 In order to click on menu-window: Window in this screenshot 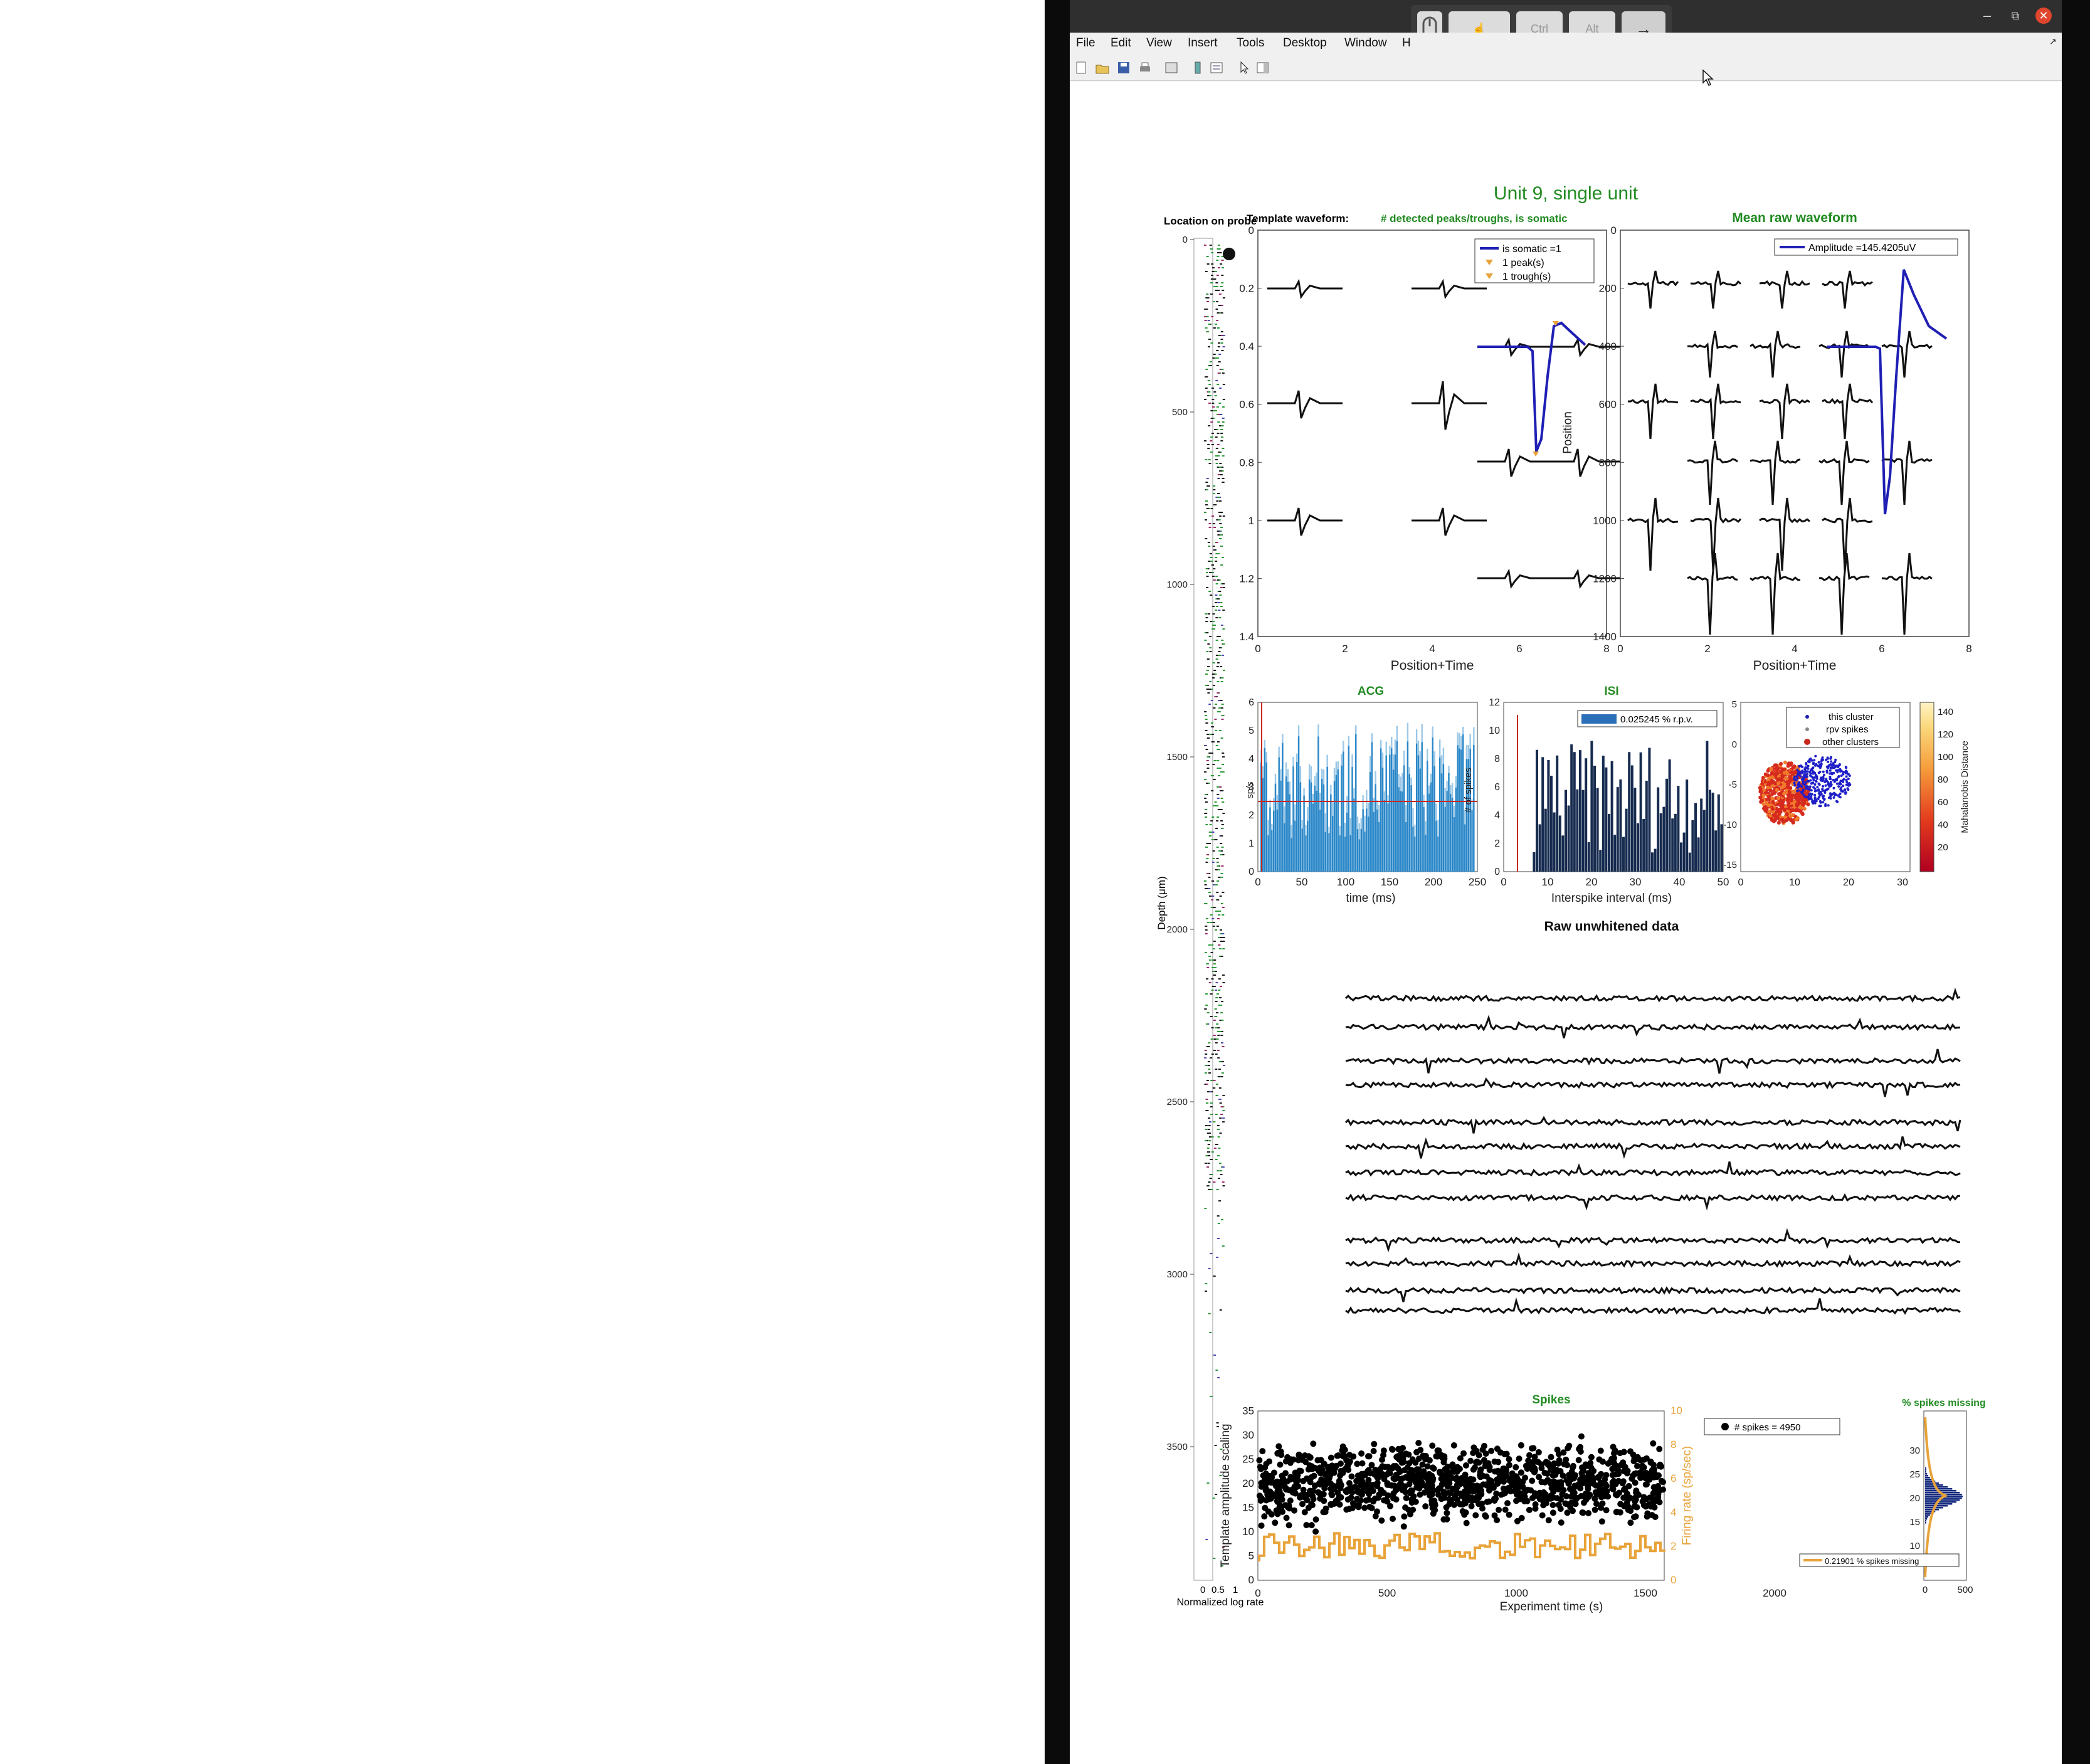, I will do `click(1366, 43)`.